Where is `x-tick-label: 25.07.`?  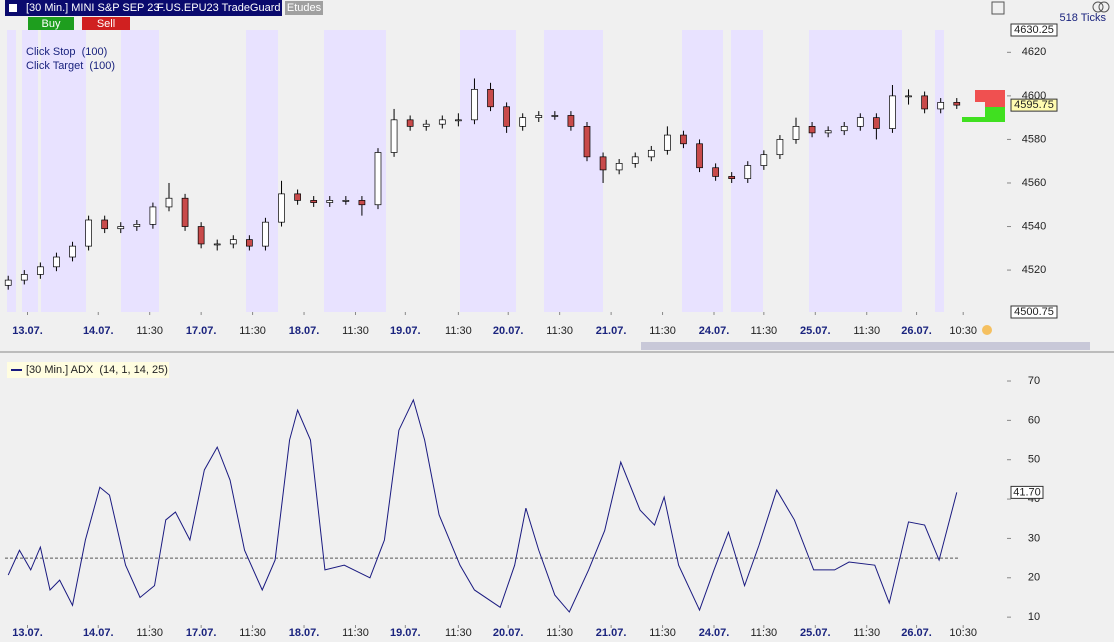
x-tick-label: 25.07. is located at coordinates (815, 331).